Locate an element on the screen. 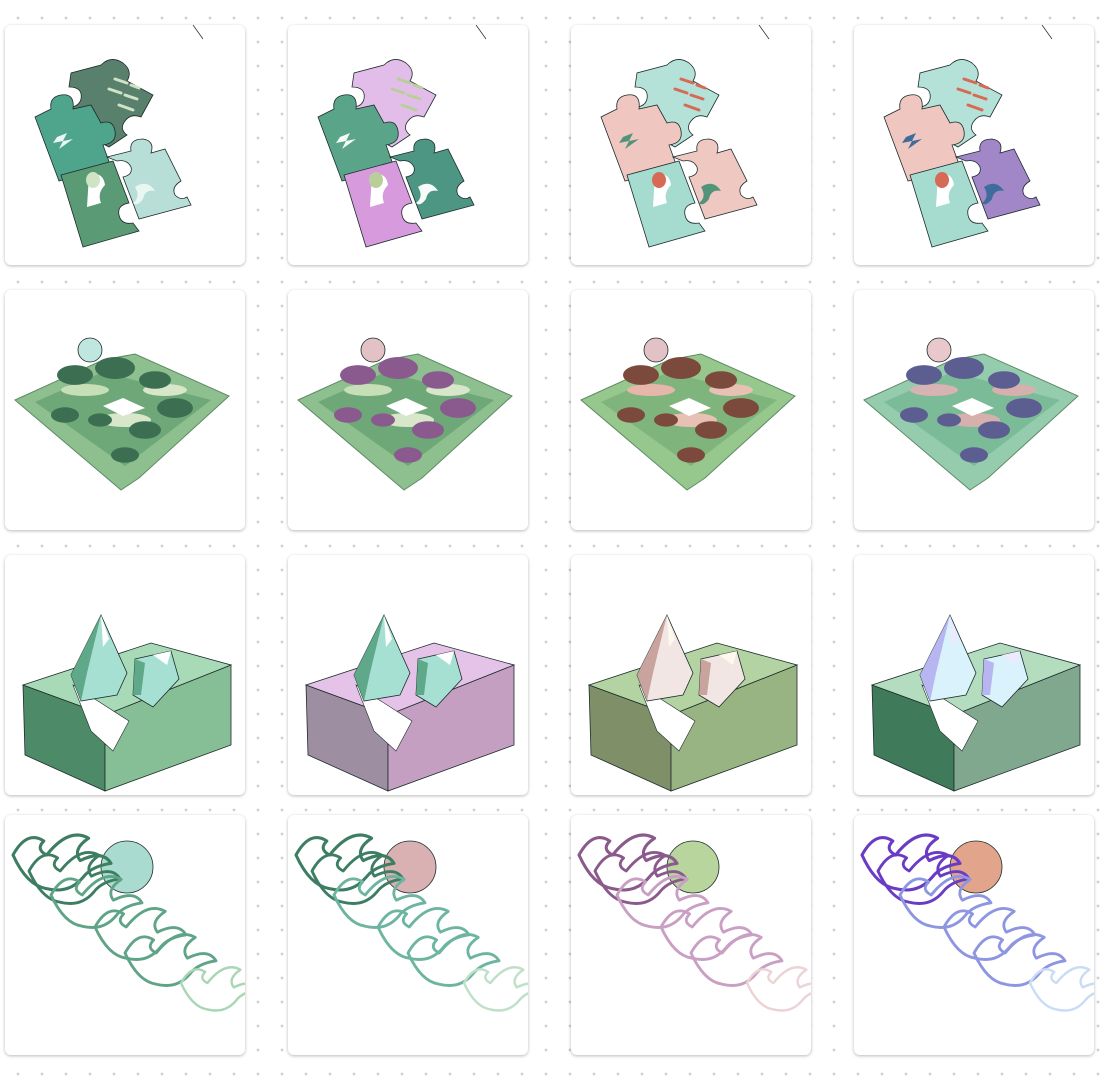  thumbnail-crystal-block-pink-purple is located at coordinates (408, 675).